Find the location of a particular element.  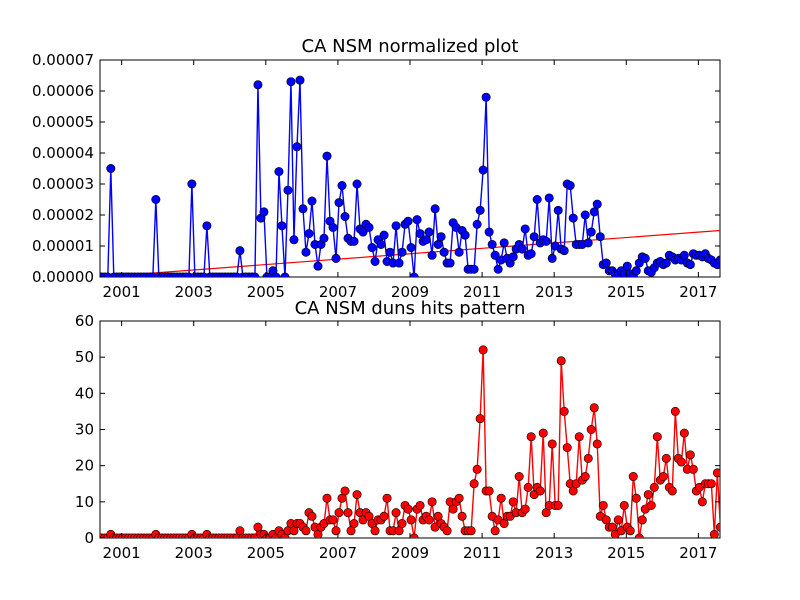

x-tick-label: 2007 is located at coordinates (338, 553).